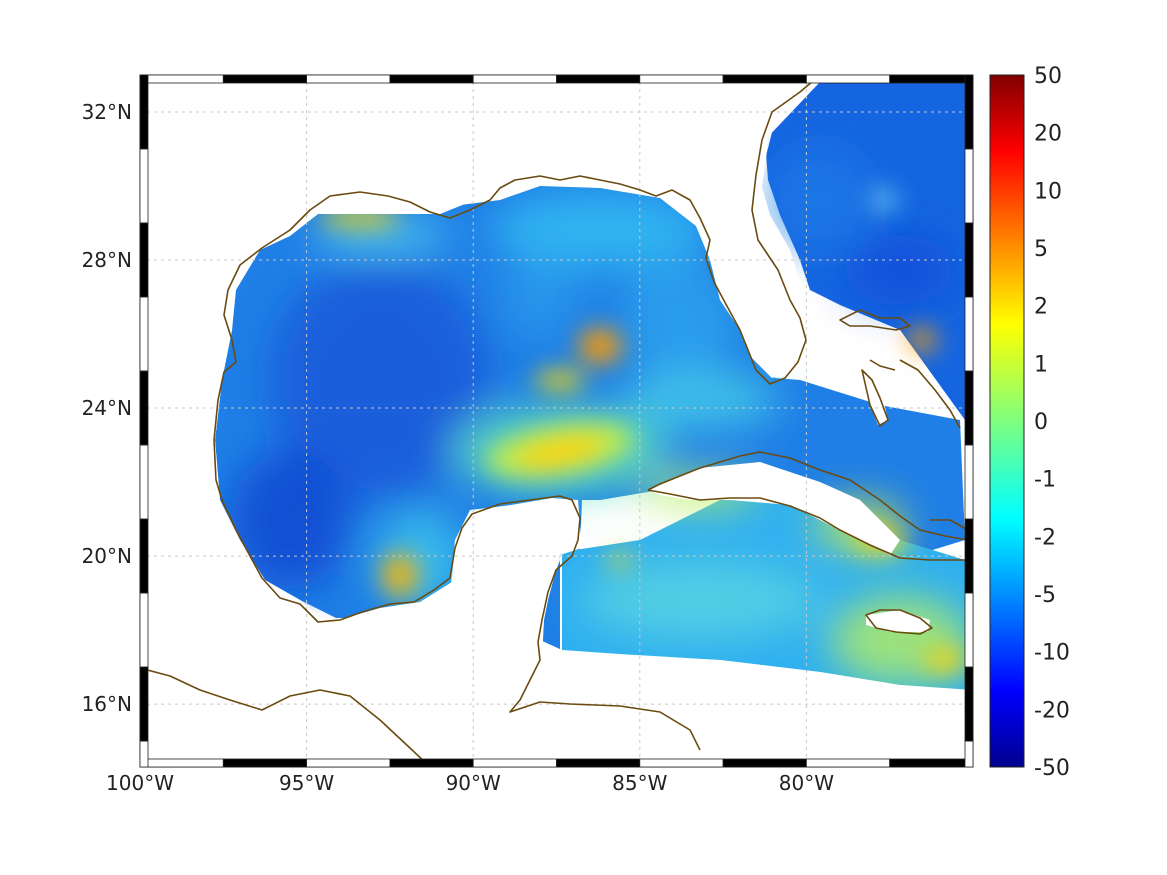 This screenshot has width=1167, height=875. Describe the element at coordinates (1045, 595) in the screenshot. I see `colorbar-label-9: -5` at that location.